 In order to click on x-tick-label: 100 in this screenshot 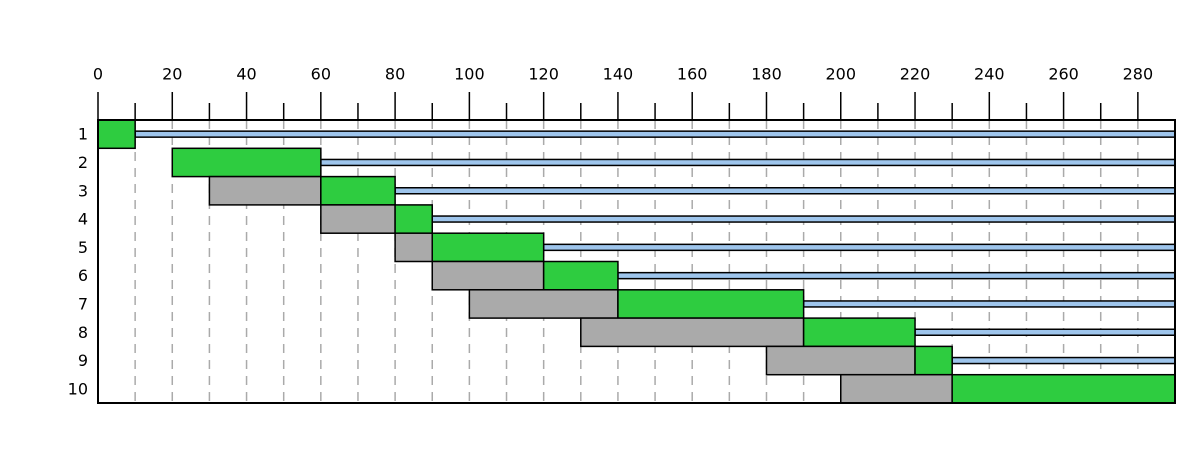, I will do `click(469, 74)`.